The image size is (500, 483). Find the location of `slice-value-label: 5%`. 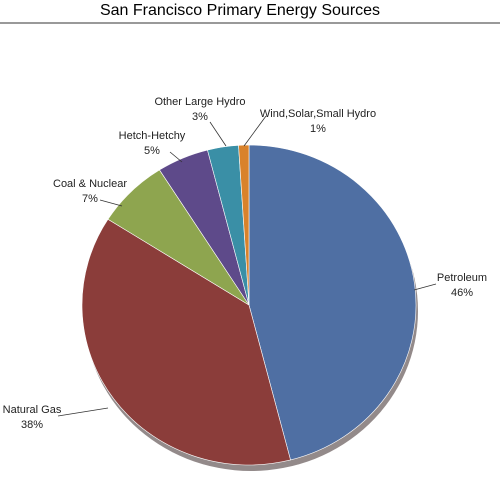

slice-value-label: 5% is located at coordinates (152, 151).